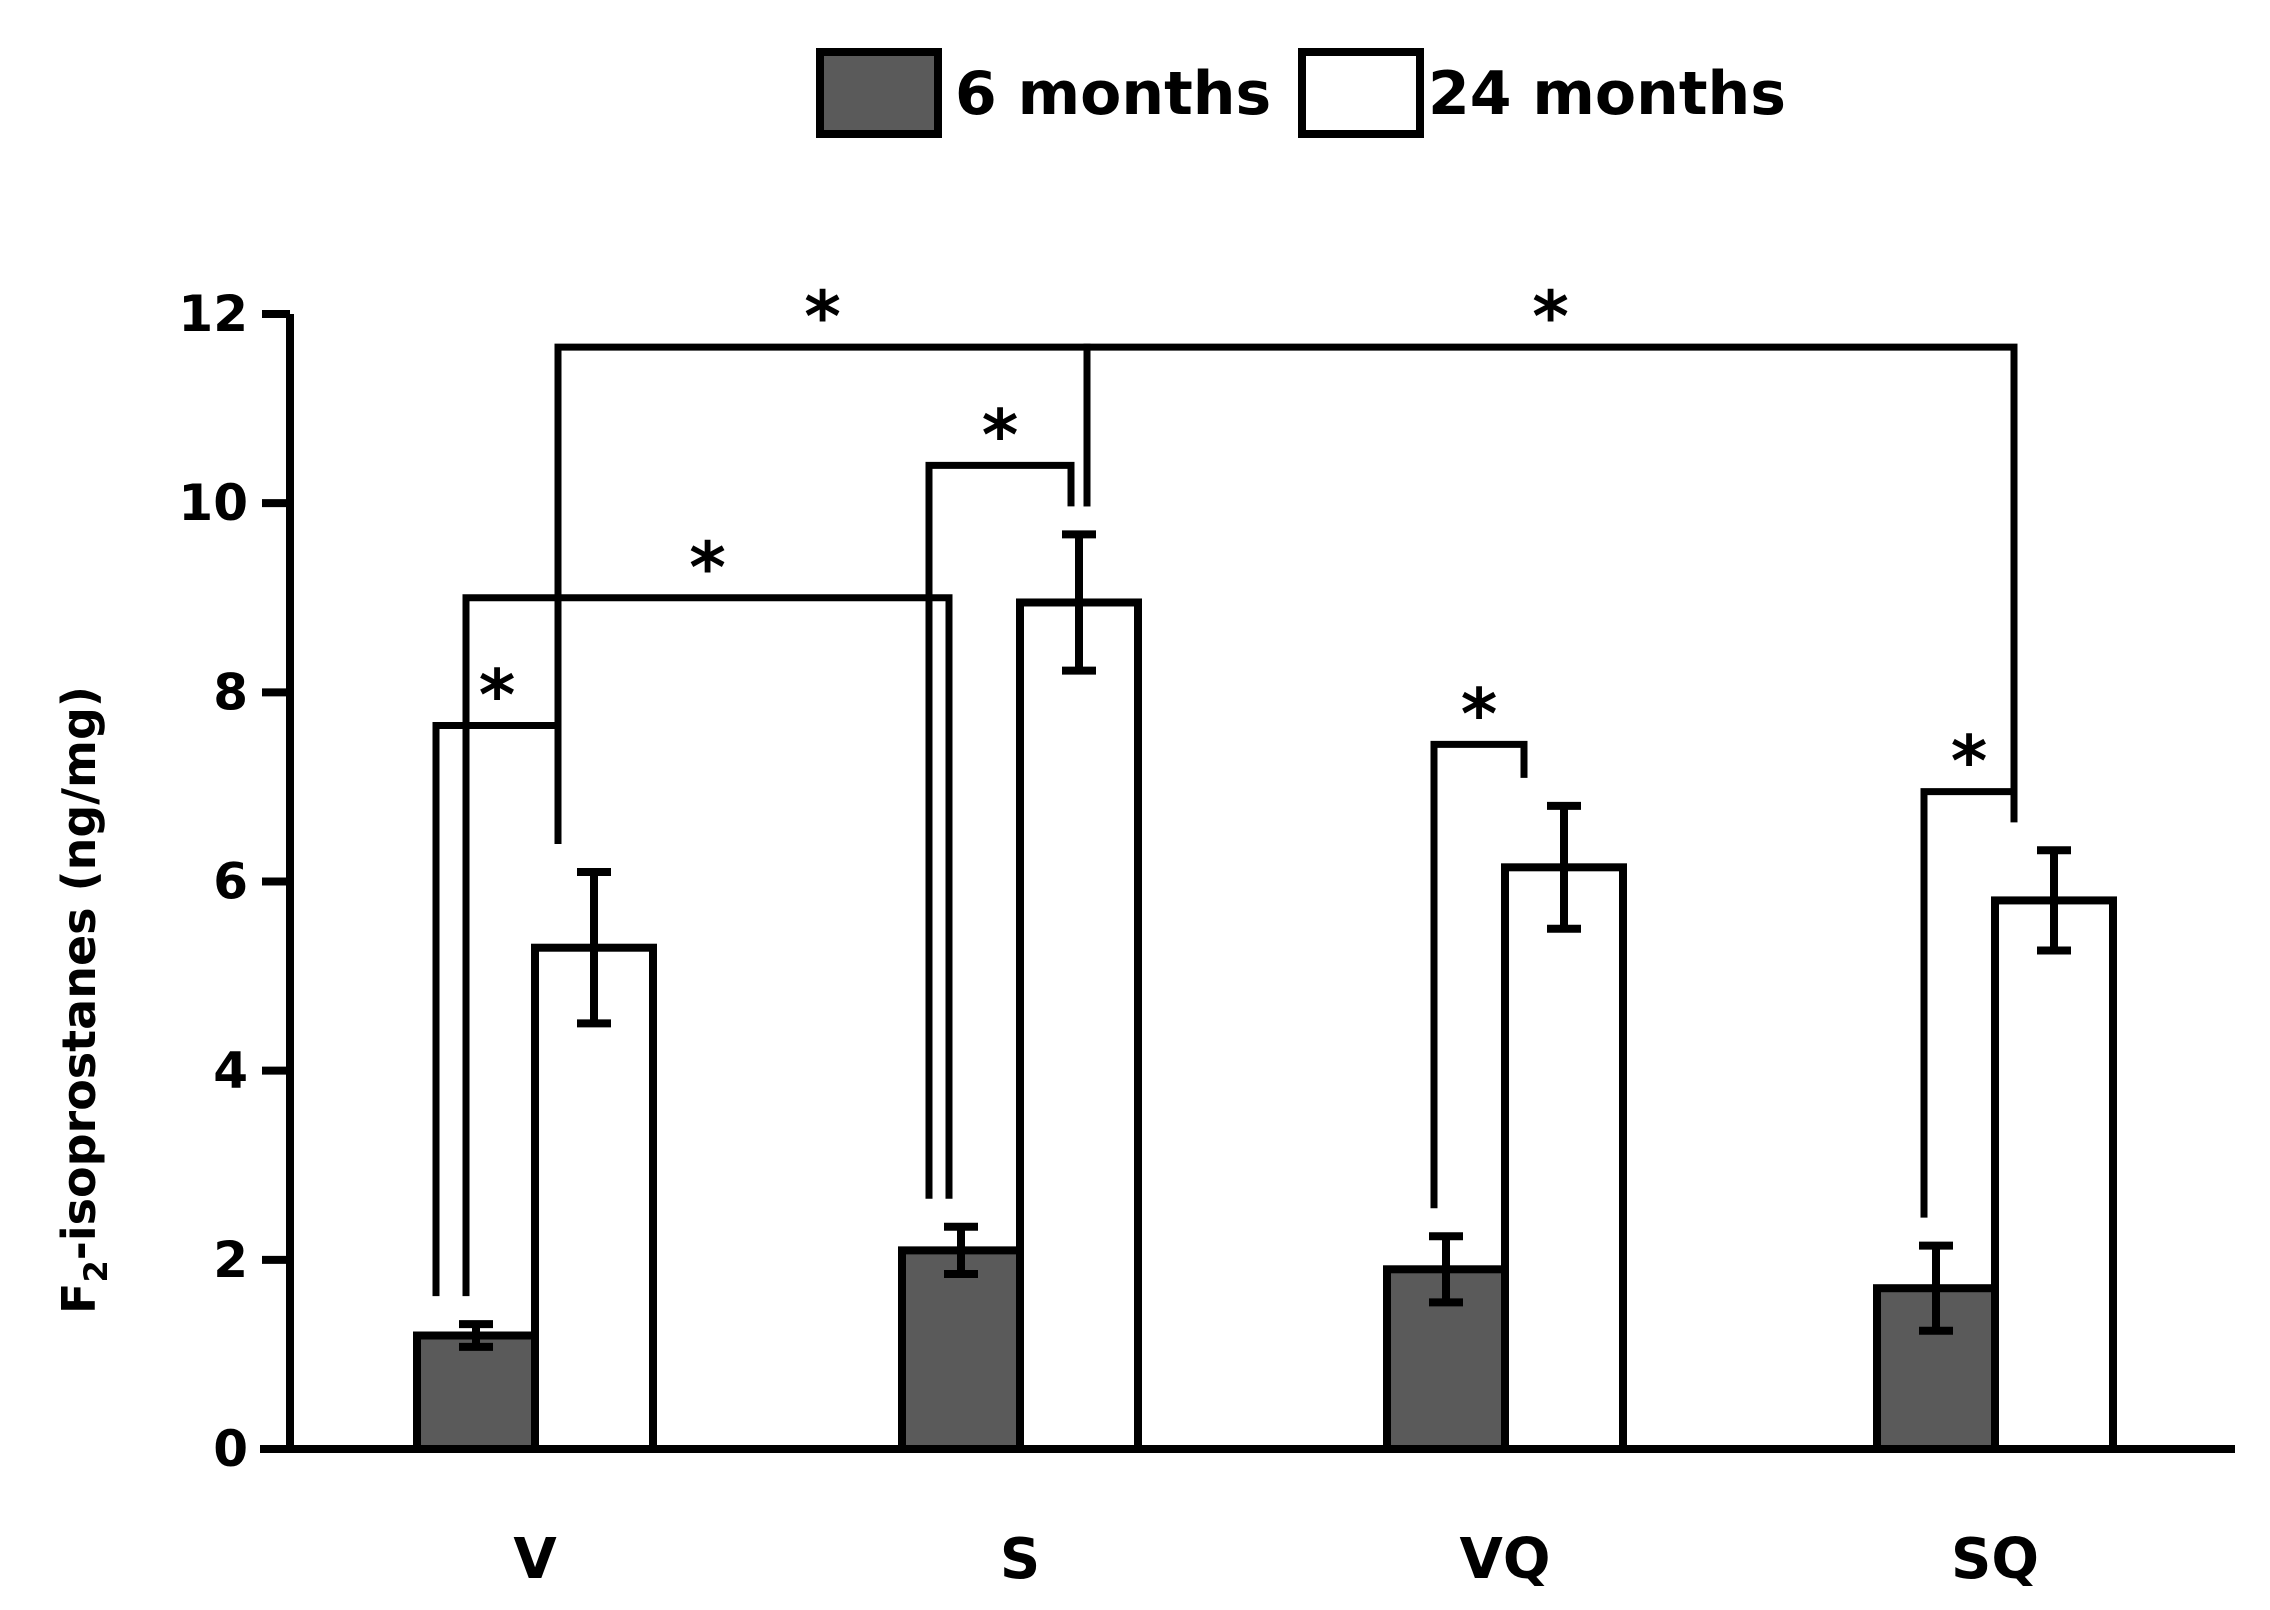 This screenshot has height=1610, width=2270. I want to click on y-axis-label-subscript: 2, so click(96, 1271).